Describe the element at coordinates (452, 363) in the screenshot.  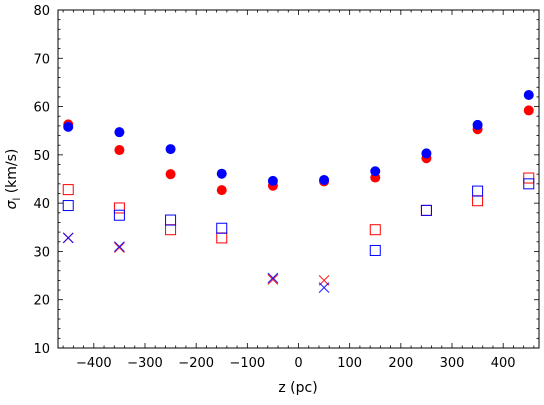
I see `x-tick-label: 300` at that location.